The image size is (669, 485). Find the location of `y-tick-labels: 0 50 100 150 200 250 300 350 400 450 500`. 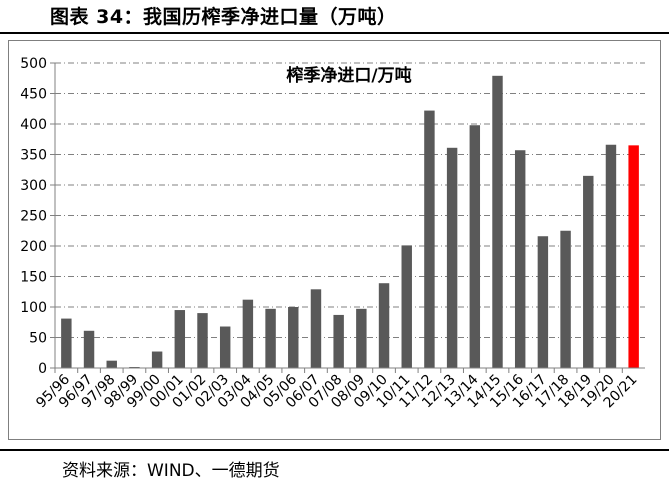

y-tick-labels: 0 50 100 150 200 250 300 350 400 450 500 is located at coordinates (33, 216).